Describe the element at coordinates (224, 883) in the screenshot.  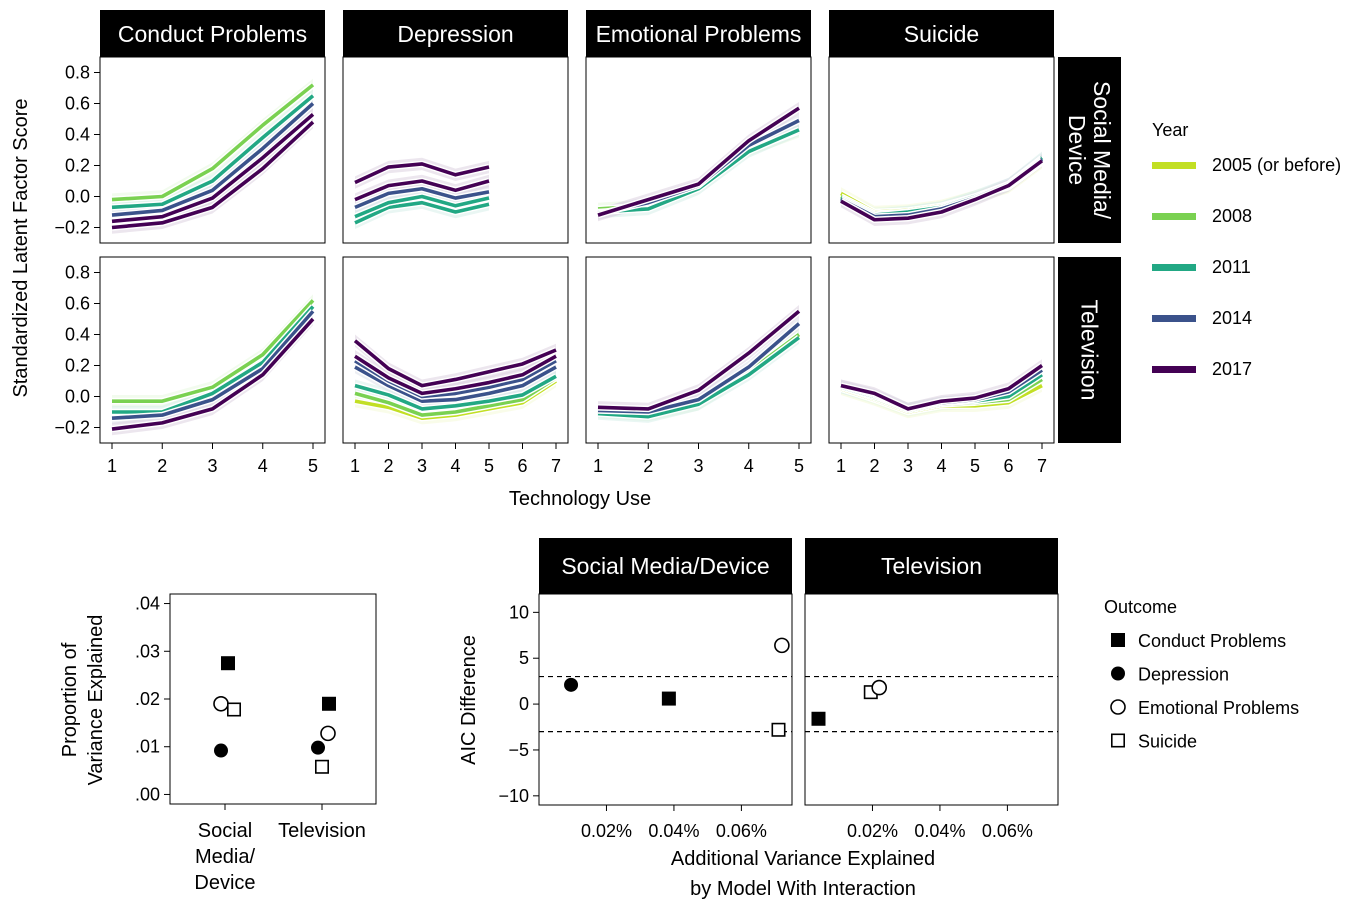
I see `variance-category-label-line: Device` at that location.